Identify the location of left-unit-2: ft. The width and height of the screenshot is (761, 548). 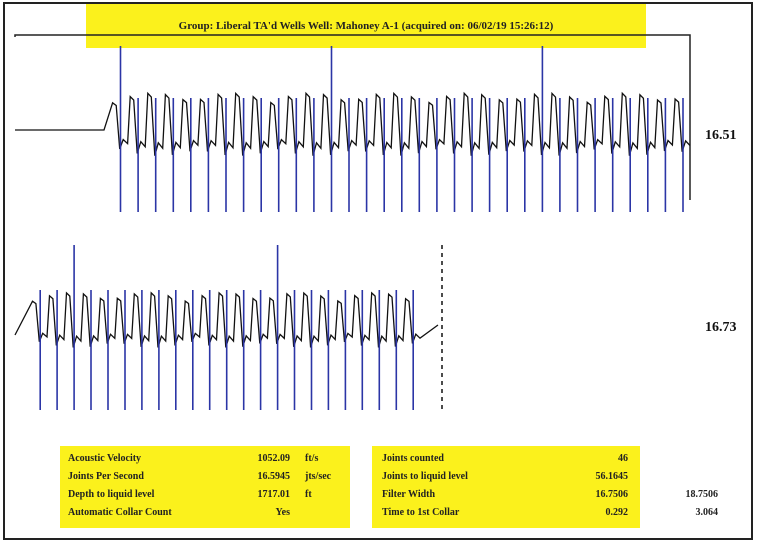
(308, 494).